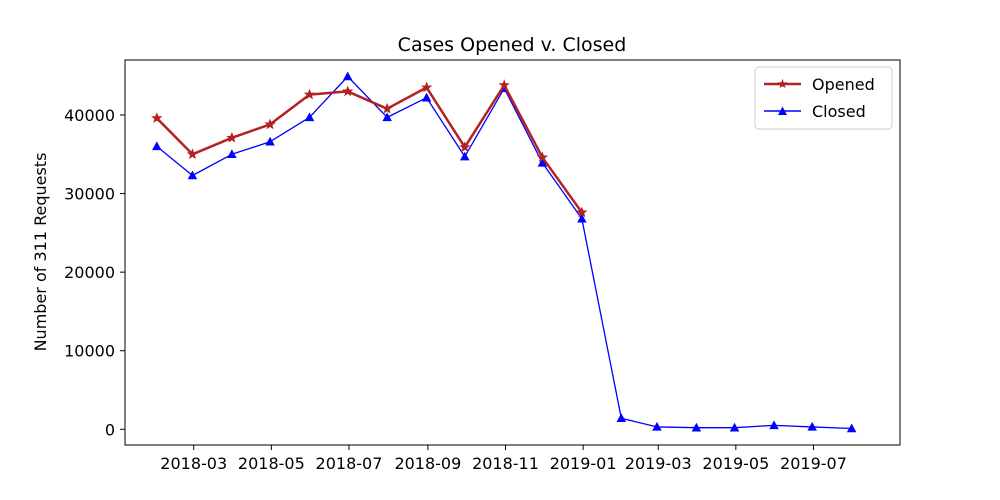  What do you see at coordinates (735, 463) in the screenshot?
I see `x-tick-label: 2019-05` at bounding box center [735, 463].